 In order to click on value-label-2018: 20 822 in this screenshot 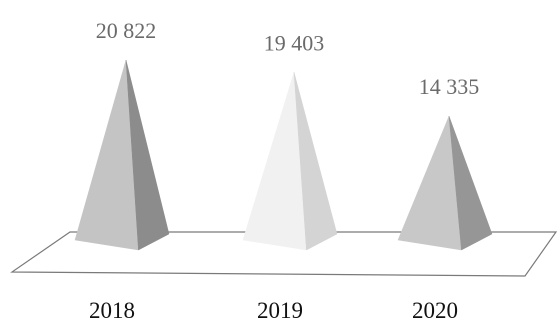, I will do `click(126, 30)`.